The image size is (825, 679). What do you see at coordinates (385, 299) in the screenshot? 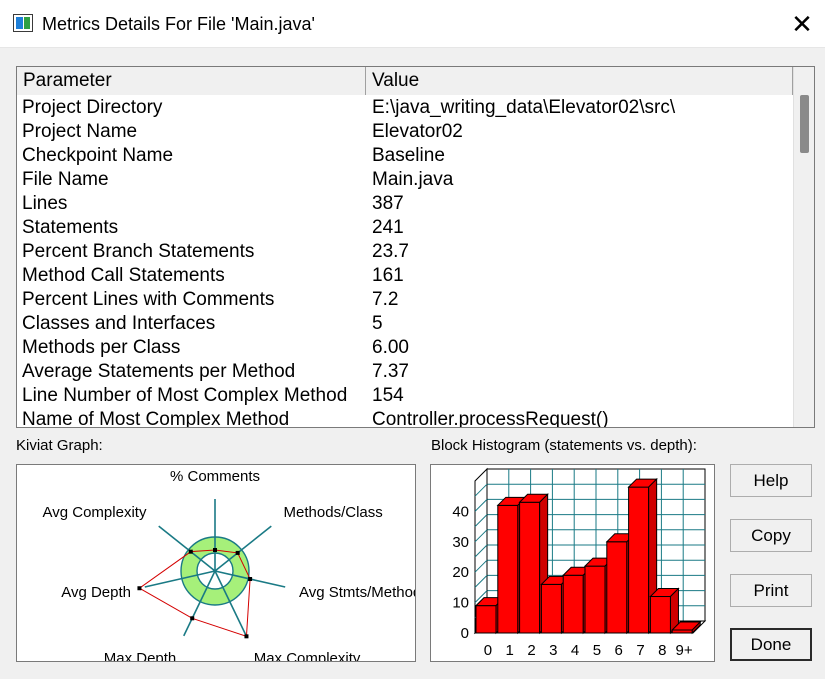
I see `value-cell: 7.2` at bounding box center [385, 299].